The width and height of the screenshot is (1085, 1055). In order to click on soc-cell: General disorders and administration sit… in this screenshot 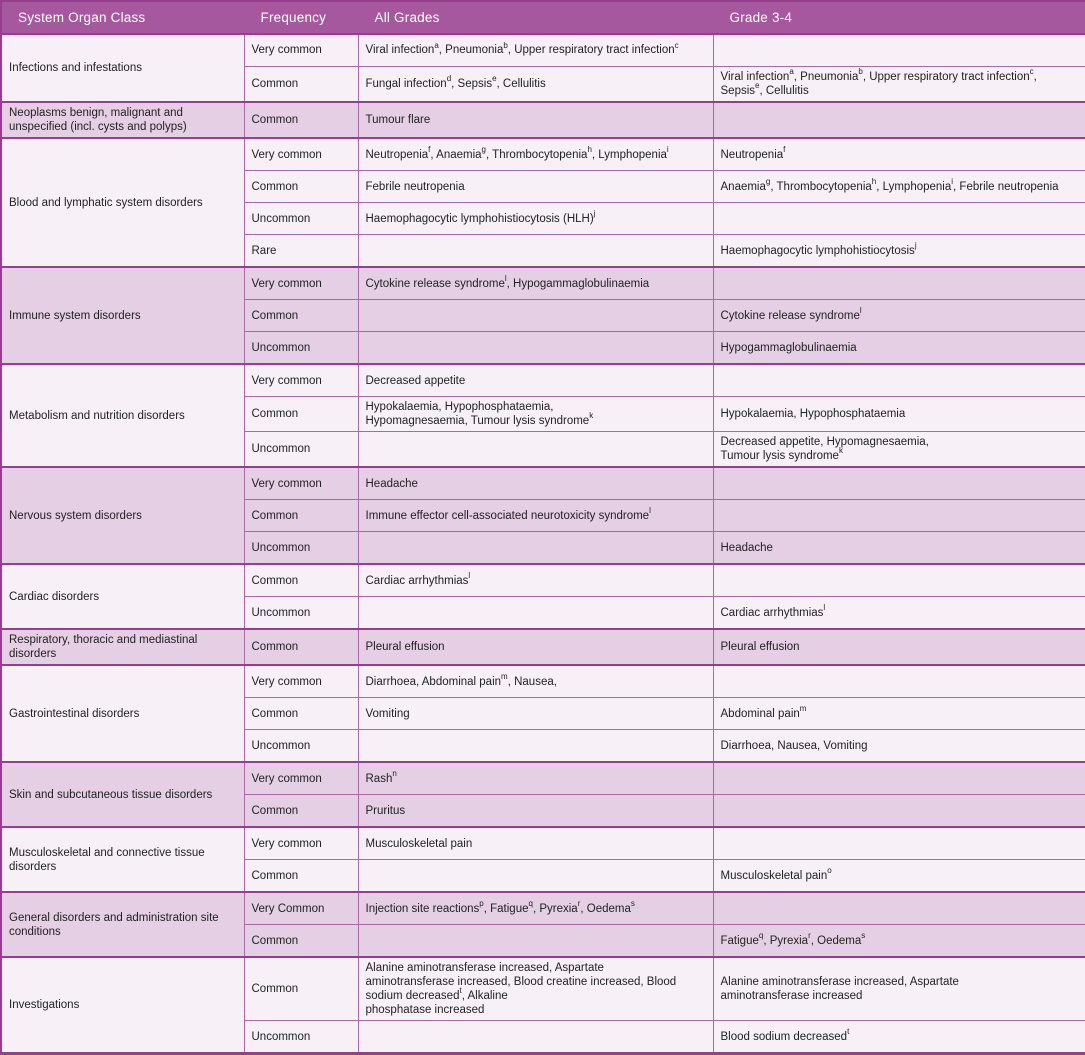, I will do `click(122, 924)`.